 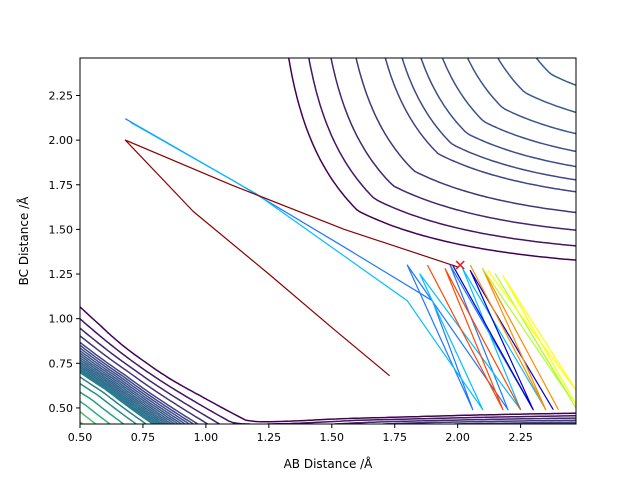 I want to click on x-tick-label: 2.00, so click(x=457, y=437).